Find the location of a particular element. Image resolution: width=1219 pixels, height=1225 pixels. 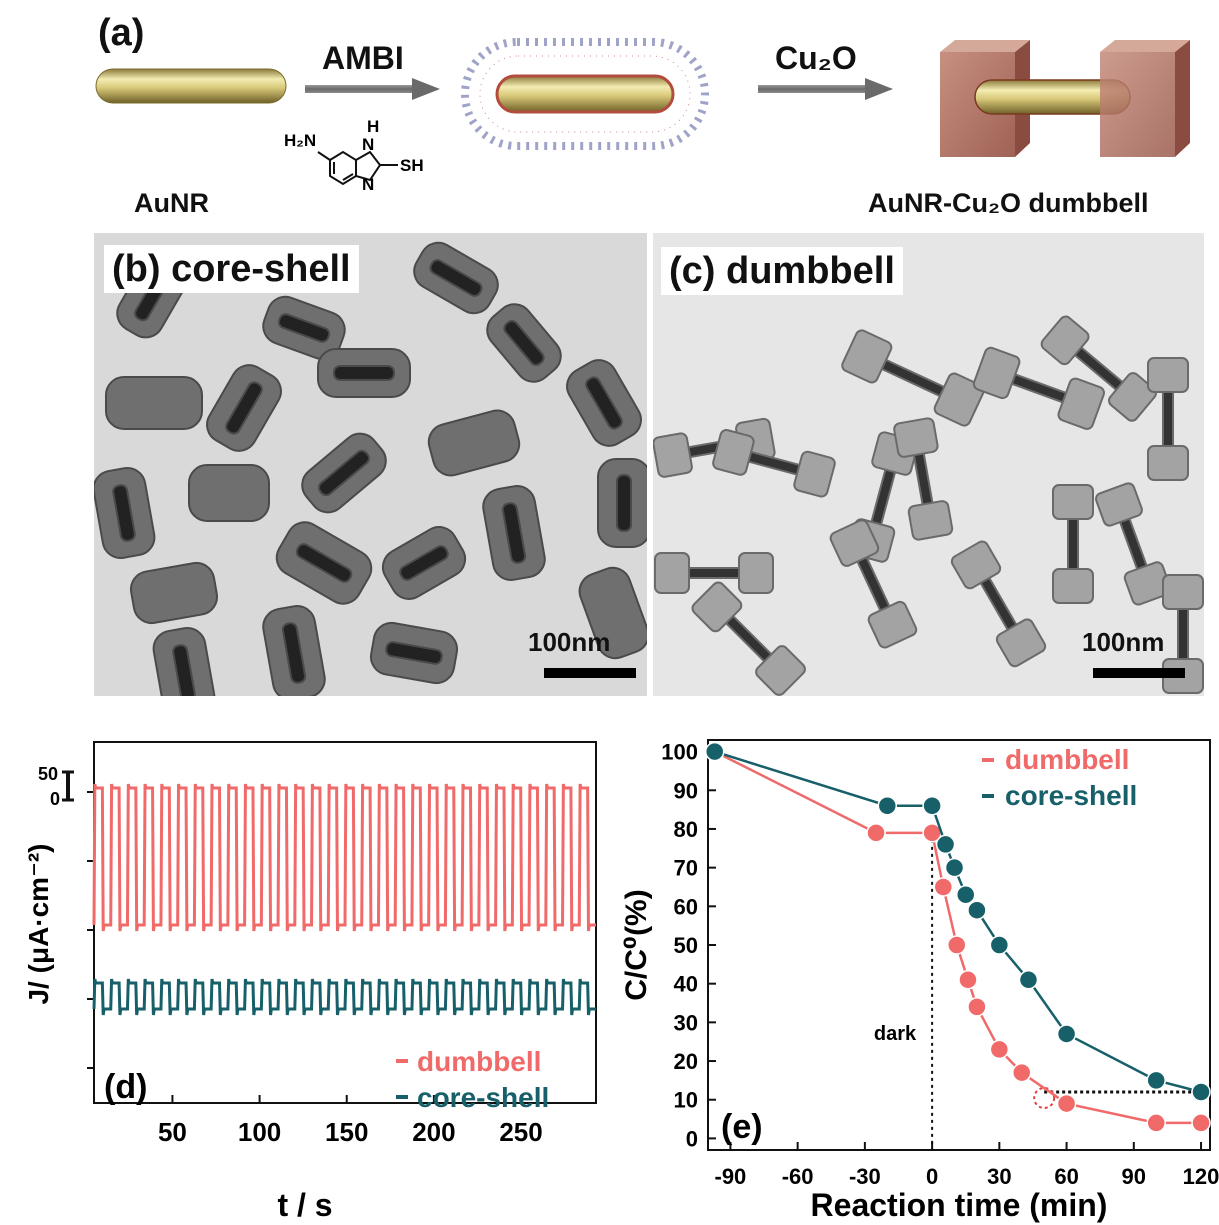

y-tick-label-e: 70 is located at coordinates (686, 868).